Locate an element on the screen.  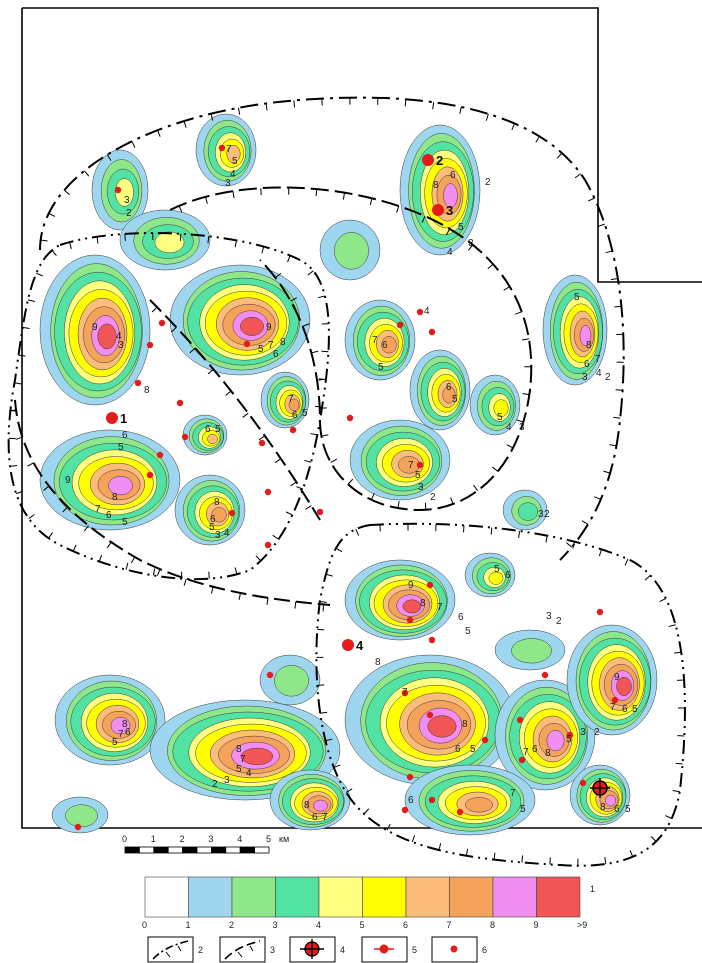
symbol-legend-number: 3 is located at coordinates (272, 950).